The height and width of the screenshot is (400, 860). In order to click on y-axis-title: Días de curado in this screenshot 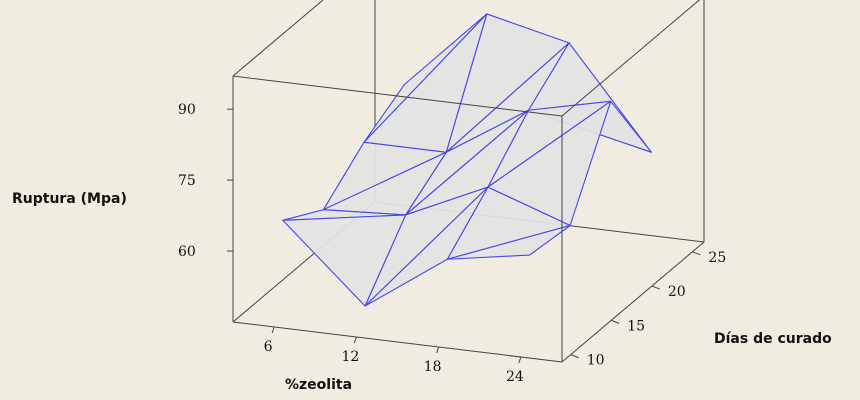, I will do `click(773, 339)`.